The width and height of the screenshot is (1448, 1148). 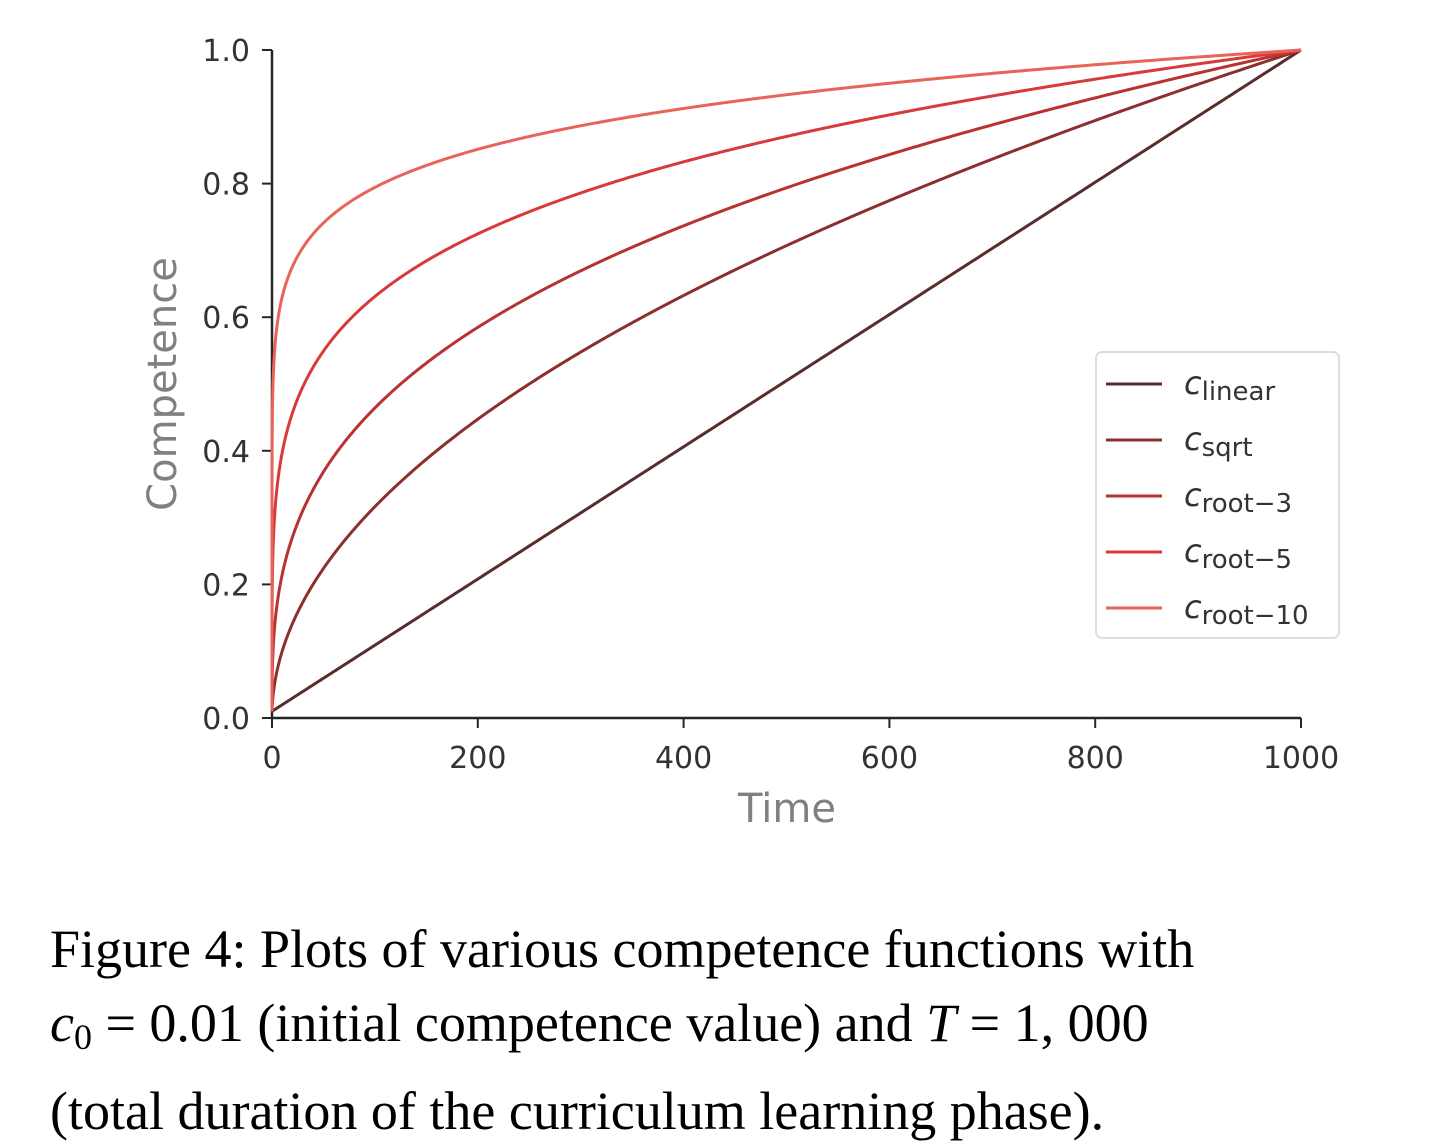 What do you see at coordinates (1218, 441) in the screenshot?
I see `legend-label-sqrt: csqrt` at bounding box center [1218, 441].